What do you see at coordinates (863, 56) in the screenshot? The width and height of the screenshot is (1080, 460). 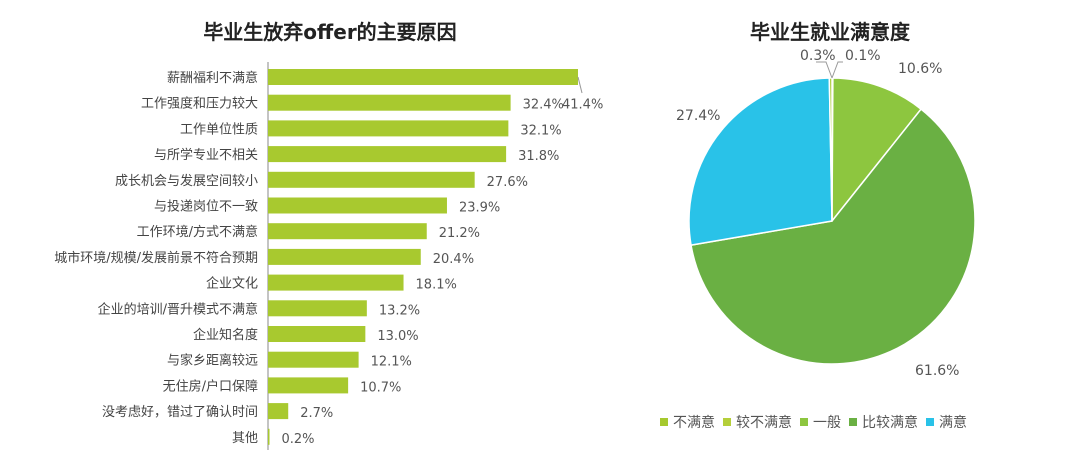 I see `slice-label: 0.1%` at bounding box center [863, 56].